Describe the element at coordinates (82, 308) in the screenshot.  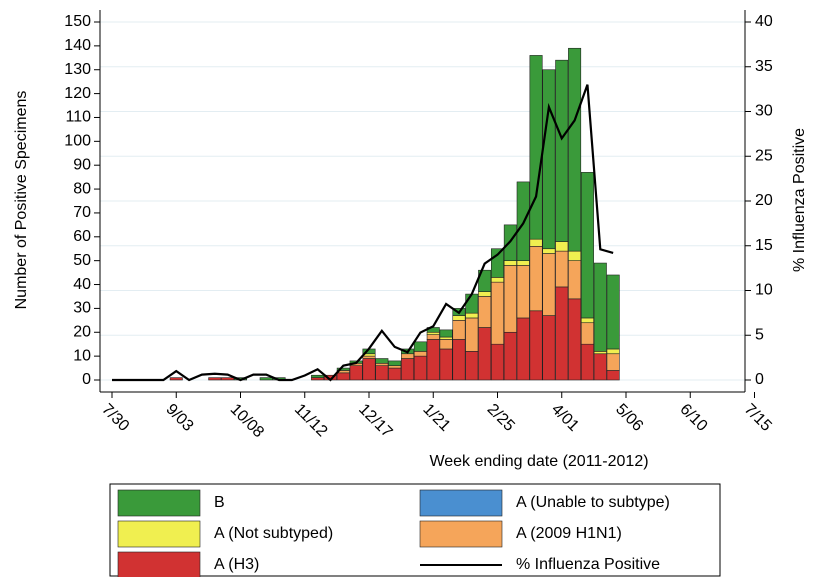
I see `y-tick-label: 30` at that location.